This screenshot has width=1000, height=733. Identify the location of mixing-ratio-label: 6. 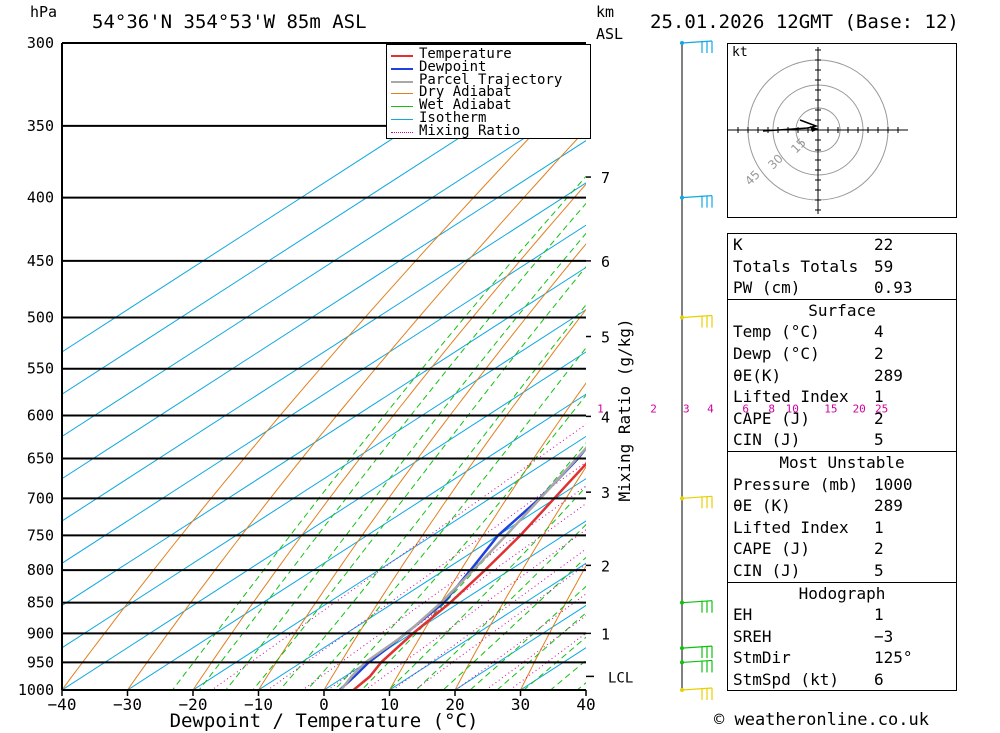
(745, 408).